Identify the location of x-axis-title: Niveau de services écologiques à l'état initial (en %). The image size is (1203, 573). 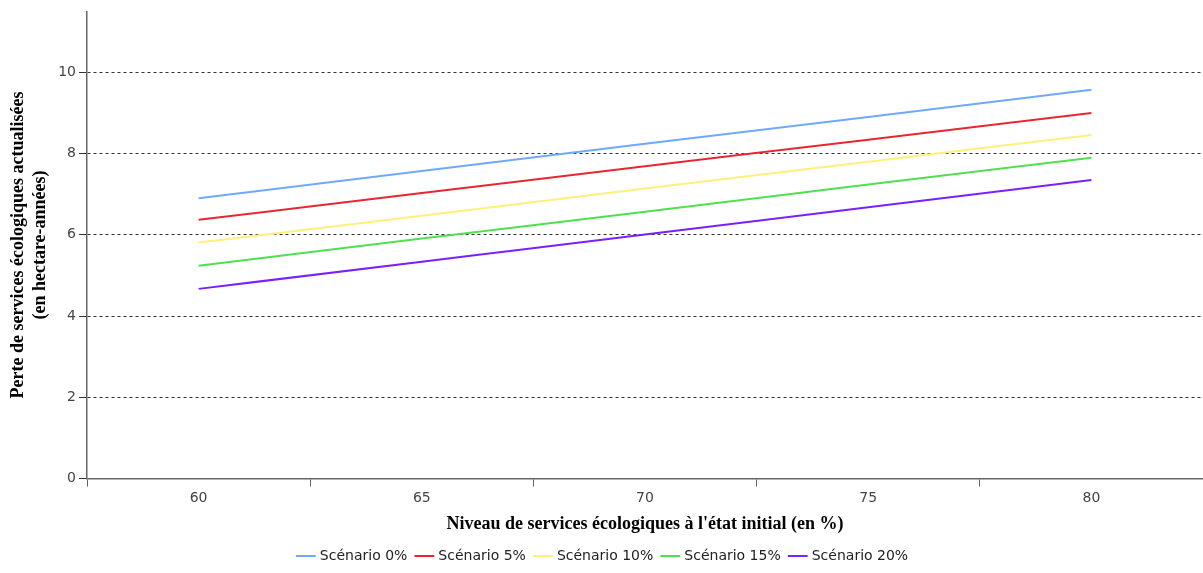
(645, 523).